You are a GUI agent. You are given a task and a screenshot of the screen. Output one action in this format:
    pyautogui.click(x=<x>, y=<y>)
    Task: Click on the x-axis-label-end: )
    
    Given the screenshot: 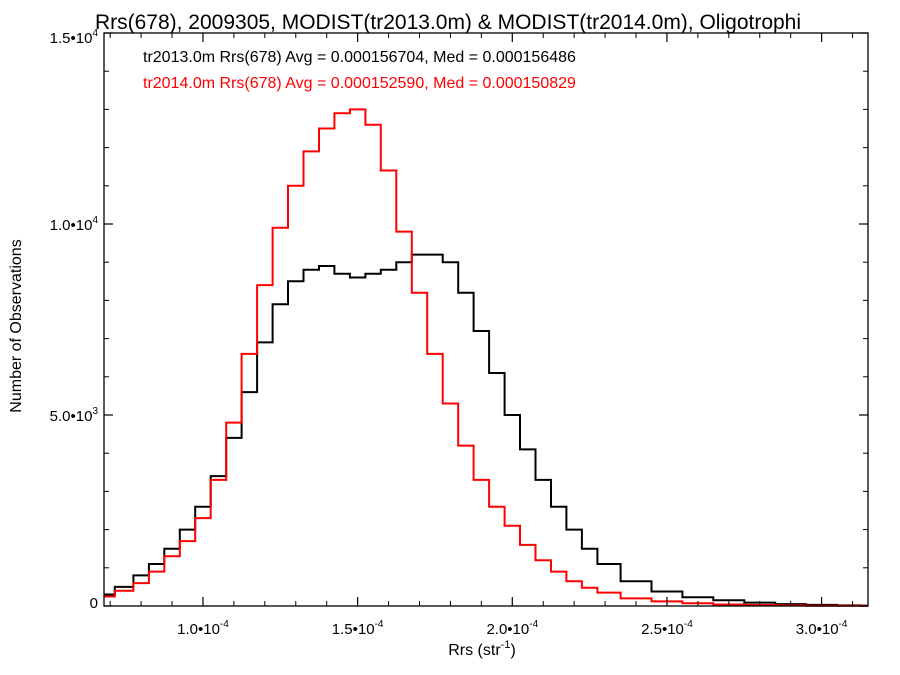 What is the action you would take?
    pyautogui.click(x=512, y=650)
    